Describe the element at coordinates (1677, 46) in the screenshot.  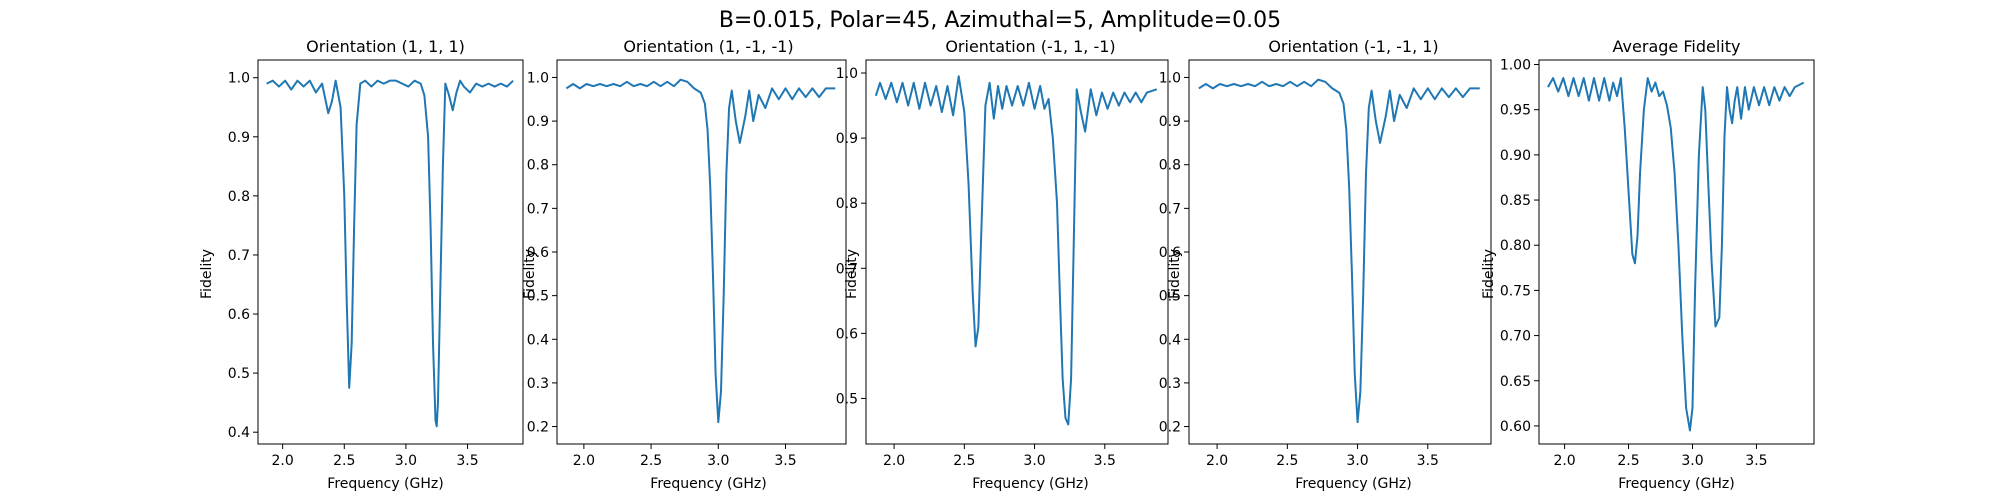
I see `subplot-title: Average Fidelity` at that location.